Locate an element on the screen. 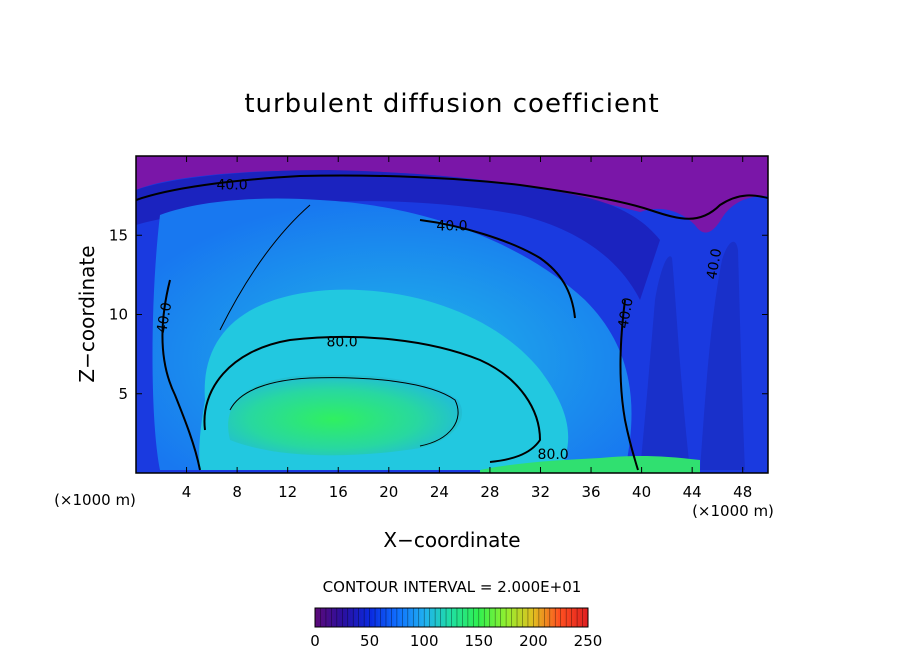 This screenshot has width=904, height=654. colorbar-frame is located at coordinates (451, 617).